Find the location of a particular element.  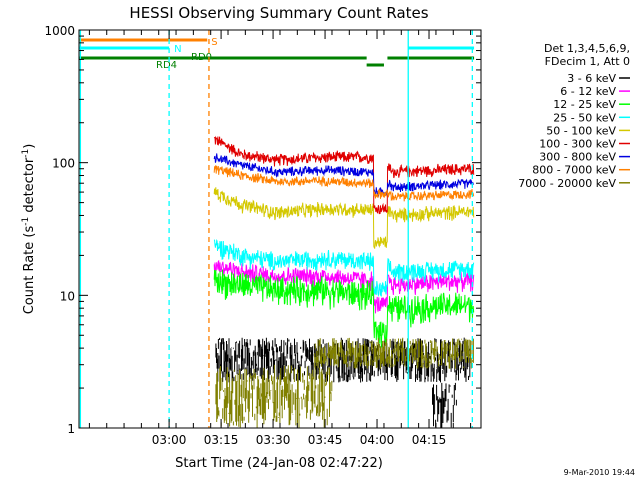

x-tick-label: 03:45 is located at coordinates (325, 440).